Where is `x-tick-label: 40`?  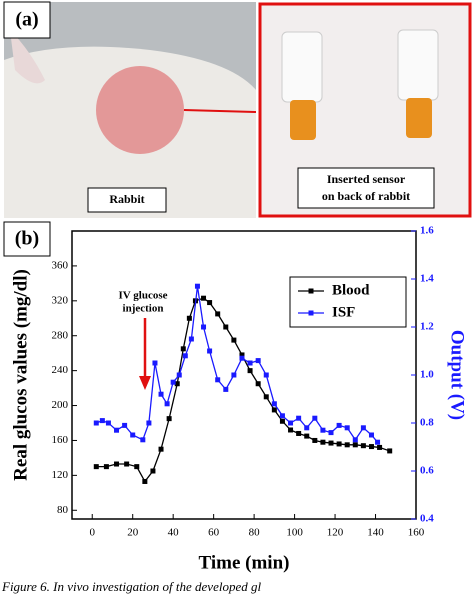
x-tick-label: 40 is located at coordinates (174, 533).